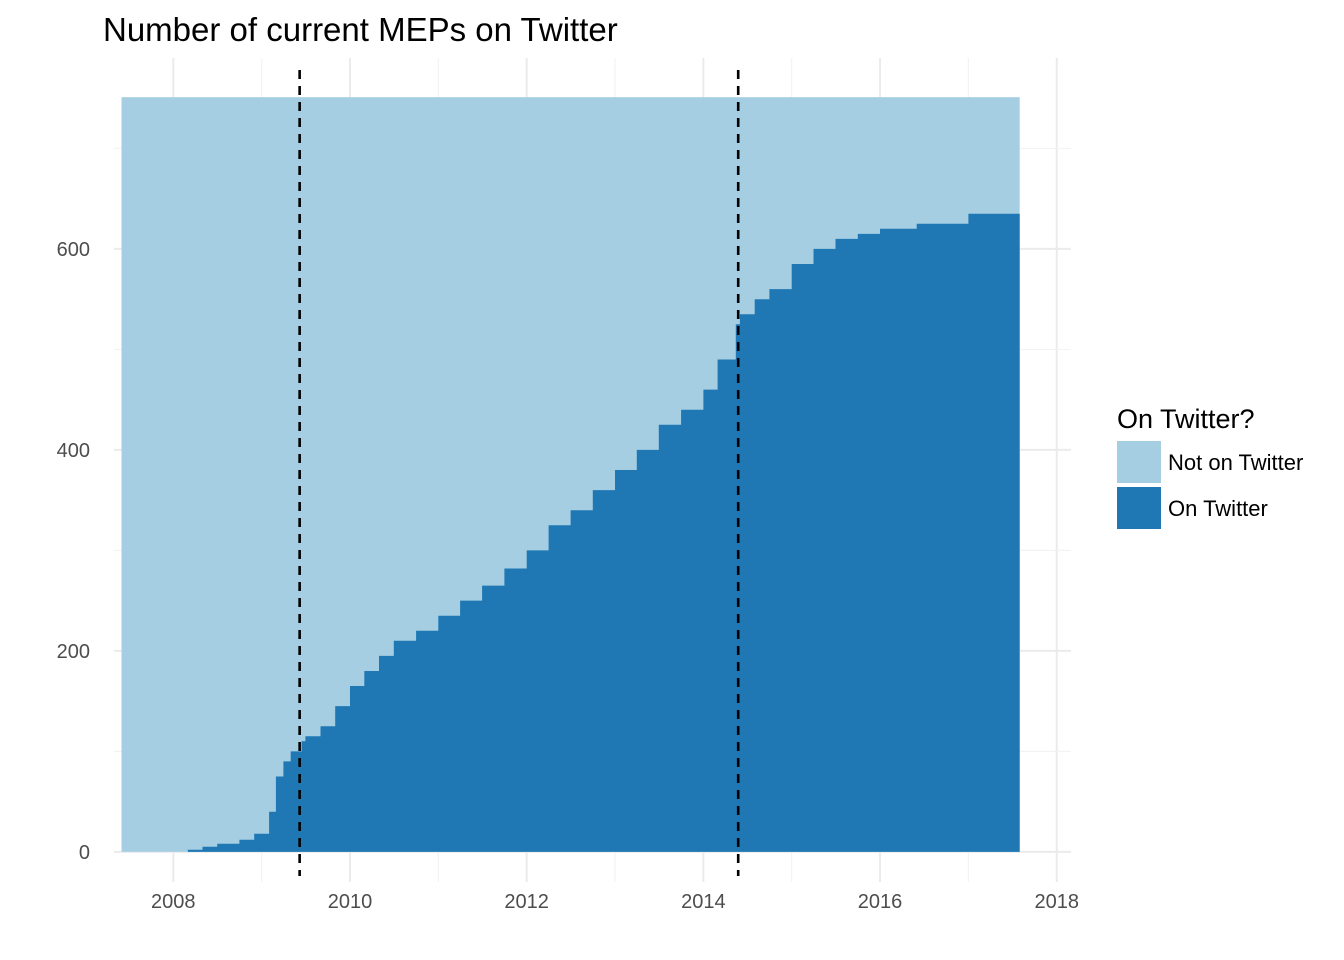 This screenshot has height=960, width=1344. Describe the element at coordinates (1056, 902) in the screenshot. I see `x-tick-label: 2018` at that location.